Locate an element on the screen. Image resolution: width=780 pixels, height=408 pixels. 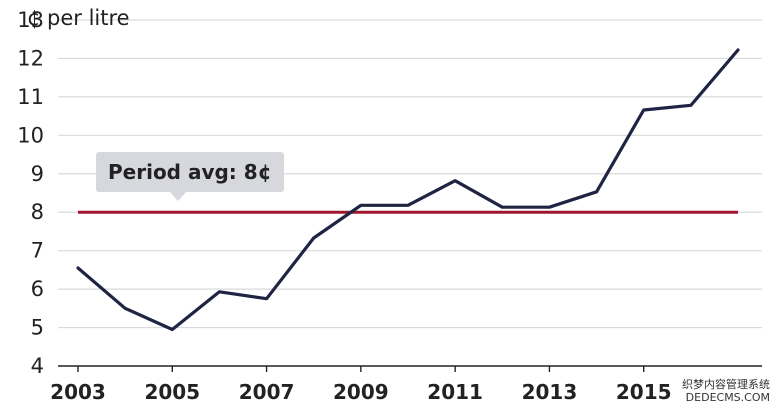
y-axis-unit-text: ¢ per litre is located at coordinates (78, 18).